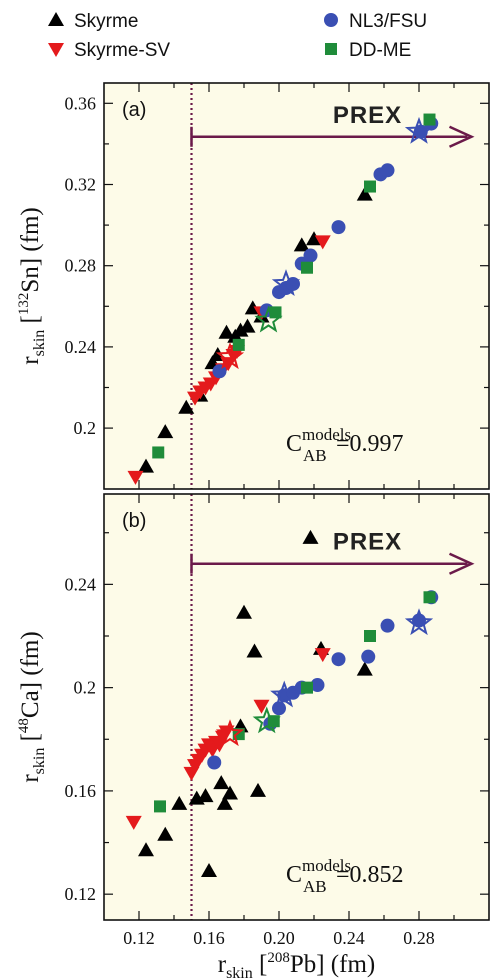  What do you see at coordinates (56, 19) in the screenshot?
I see `triangle-up-marker-icon` at bounding box center [56, 19].